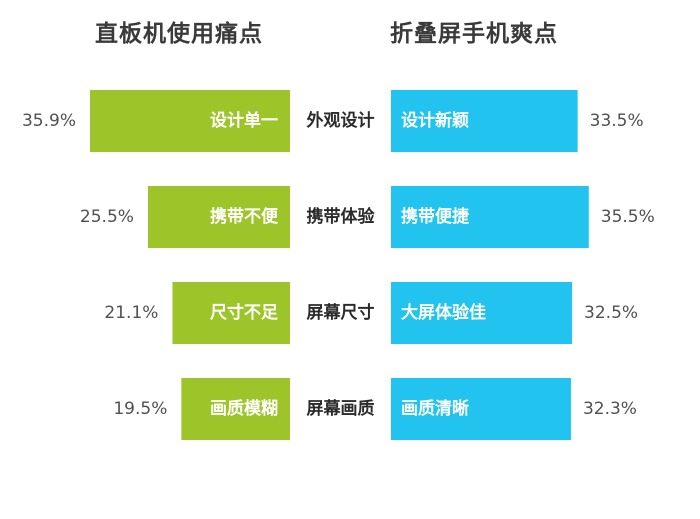 This screenshot has height=519, width=700. I want to click on right-value-label-4: 32.3%, so click(610, 409).